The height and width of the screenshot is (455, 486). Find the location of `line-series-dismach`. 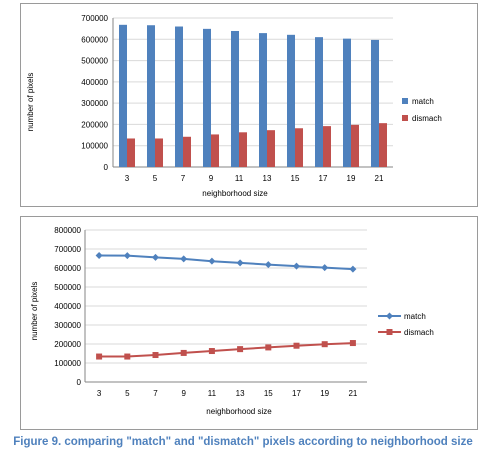

line-series-dismach is located at coordinates (226, 350).